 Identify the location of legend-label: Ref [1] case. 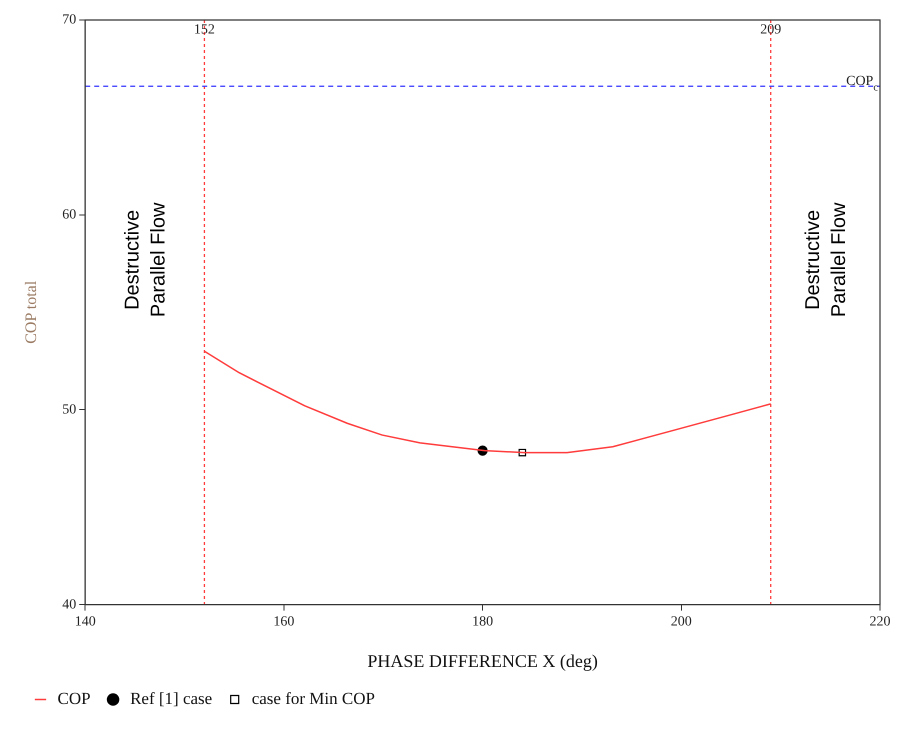
(171, 698).